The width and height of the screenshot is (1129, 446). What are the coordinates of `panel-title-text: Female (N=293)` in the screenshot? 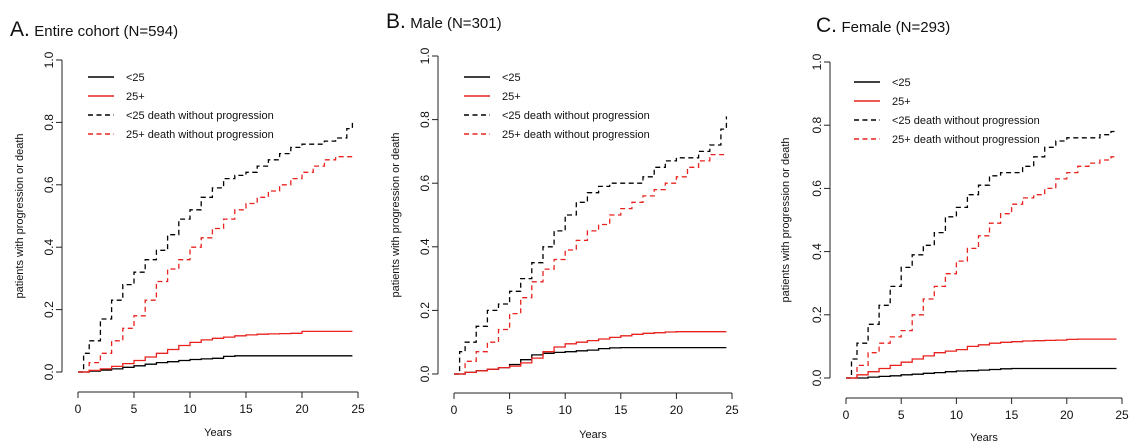 It's located at (896, 27).